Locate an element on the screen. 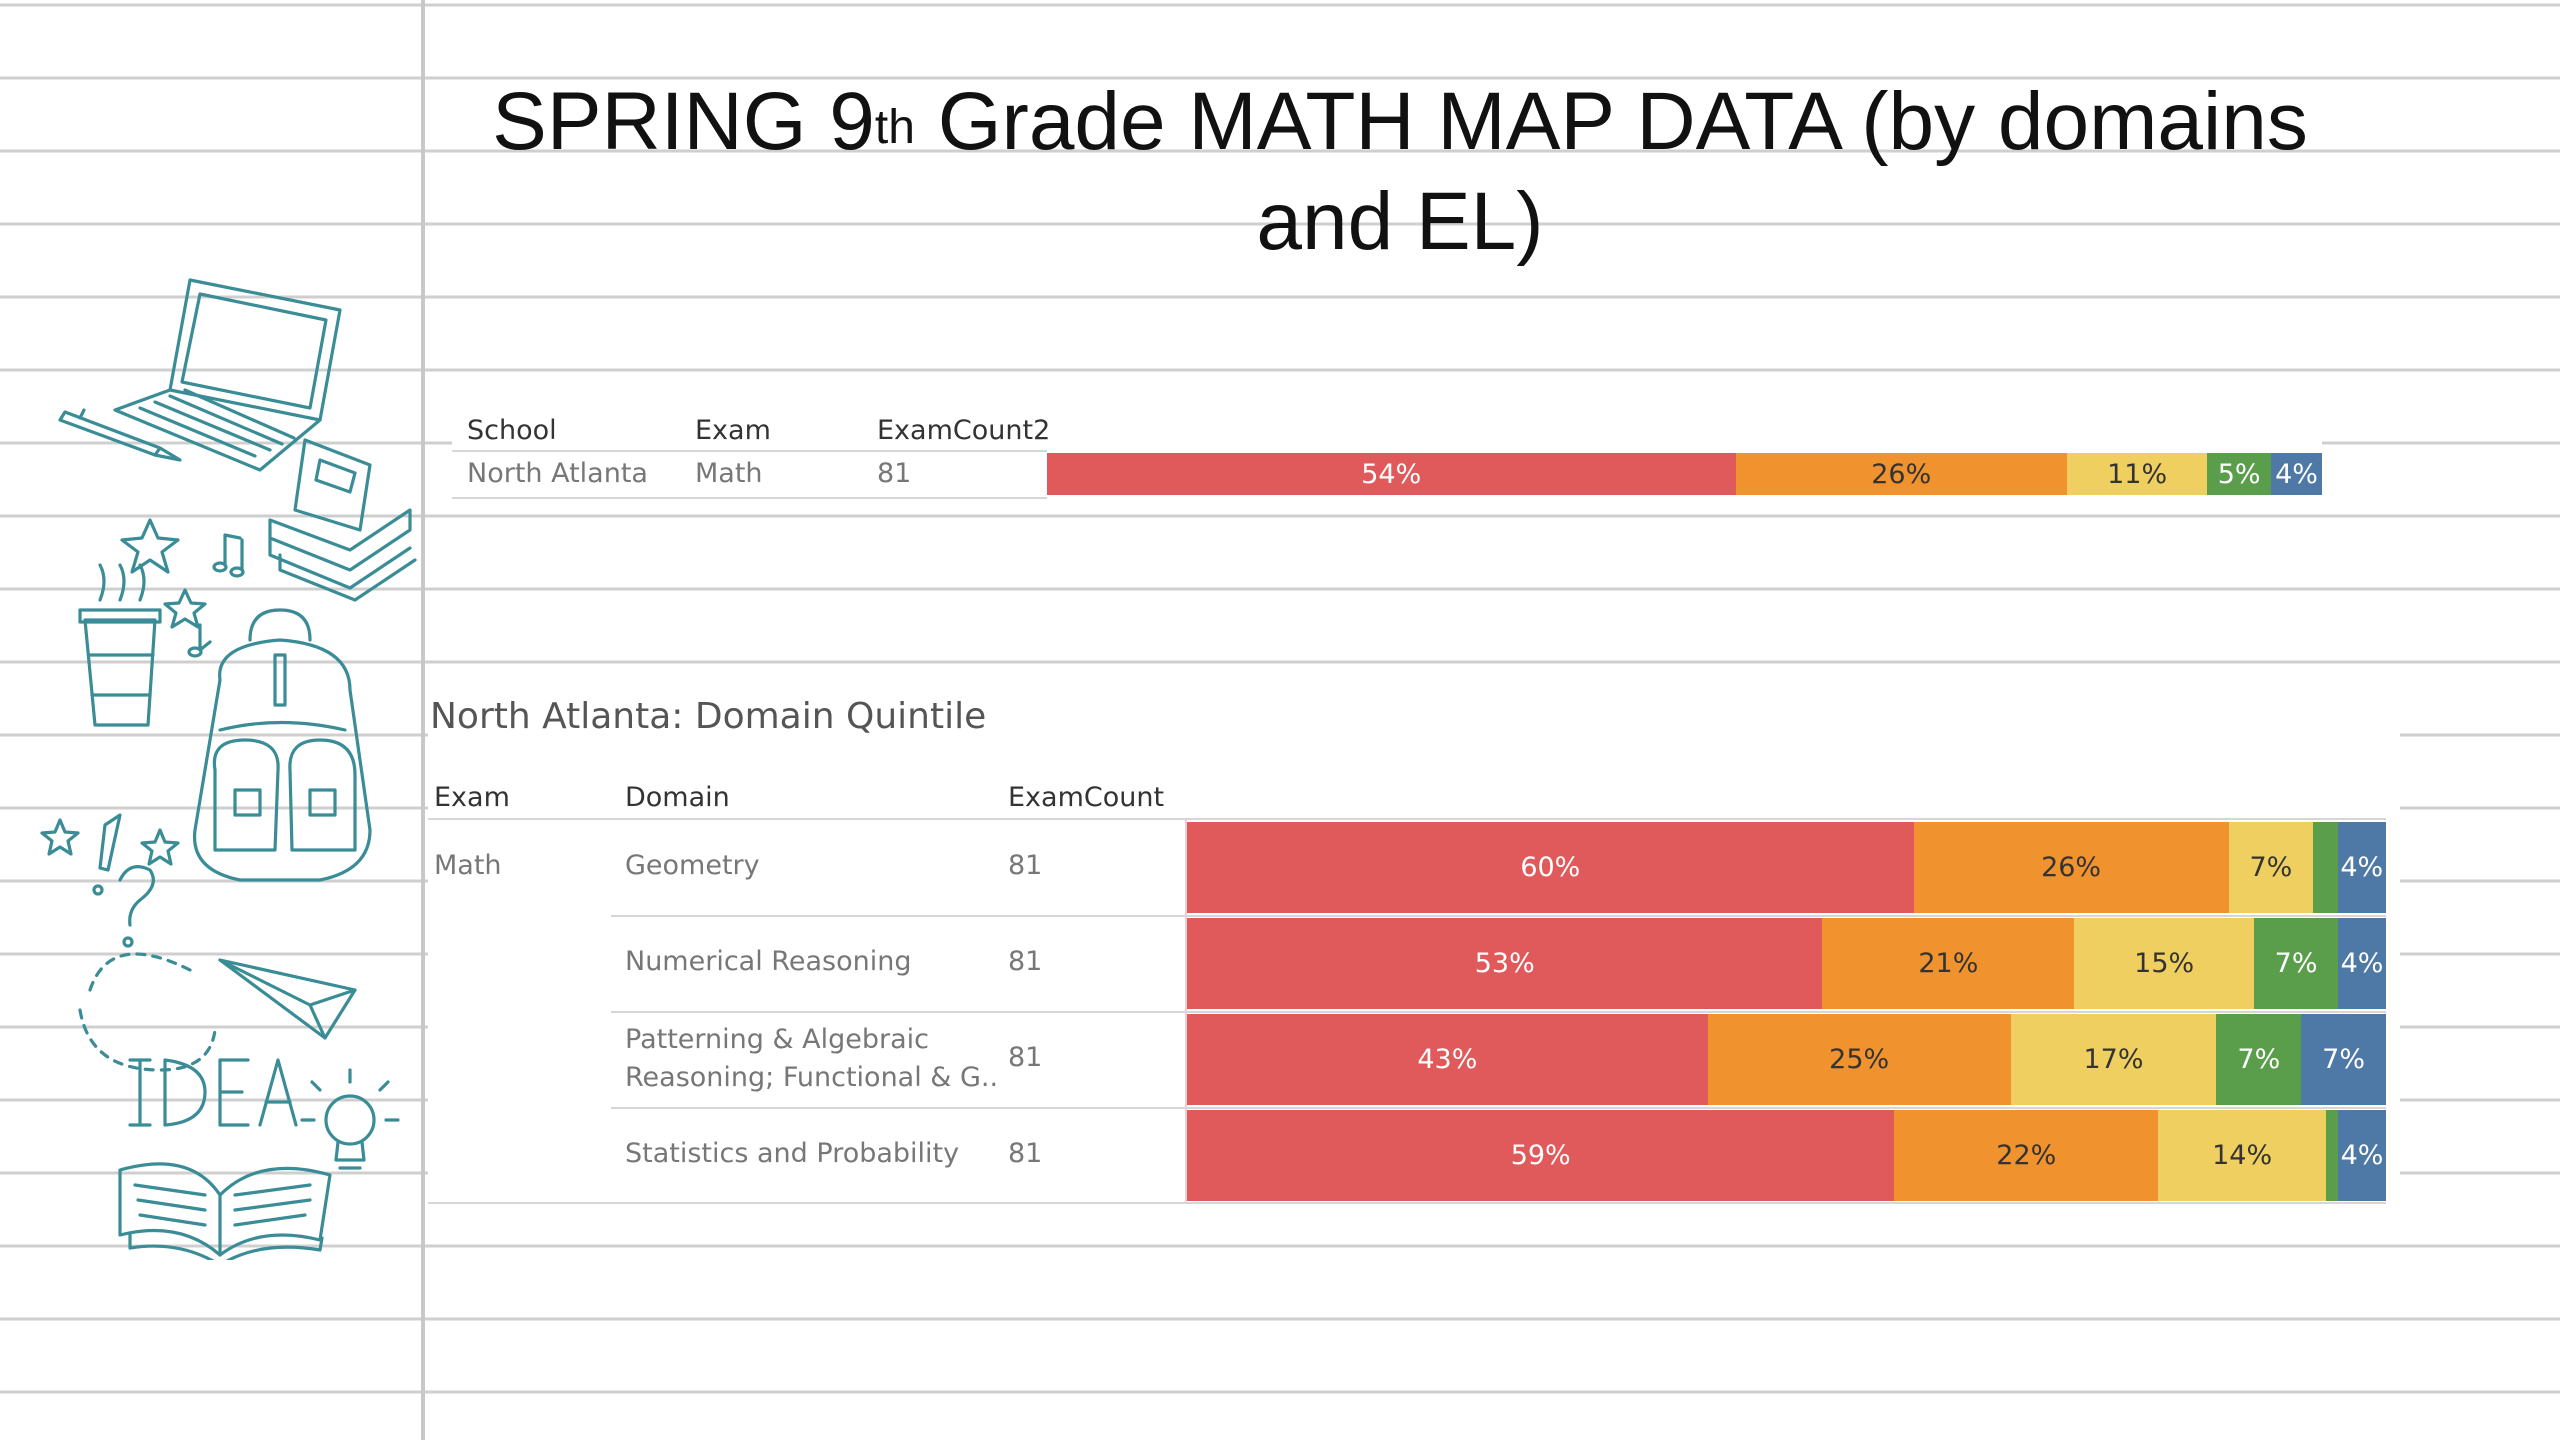 The image size is (2560, 1440). quintile-1-segment: 54% is located at coordinates (1391, 474).